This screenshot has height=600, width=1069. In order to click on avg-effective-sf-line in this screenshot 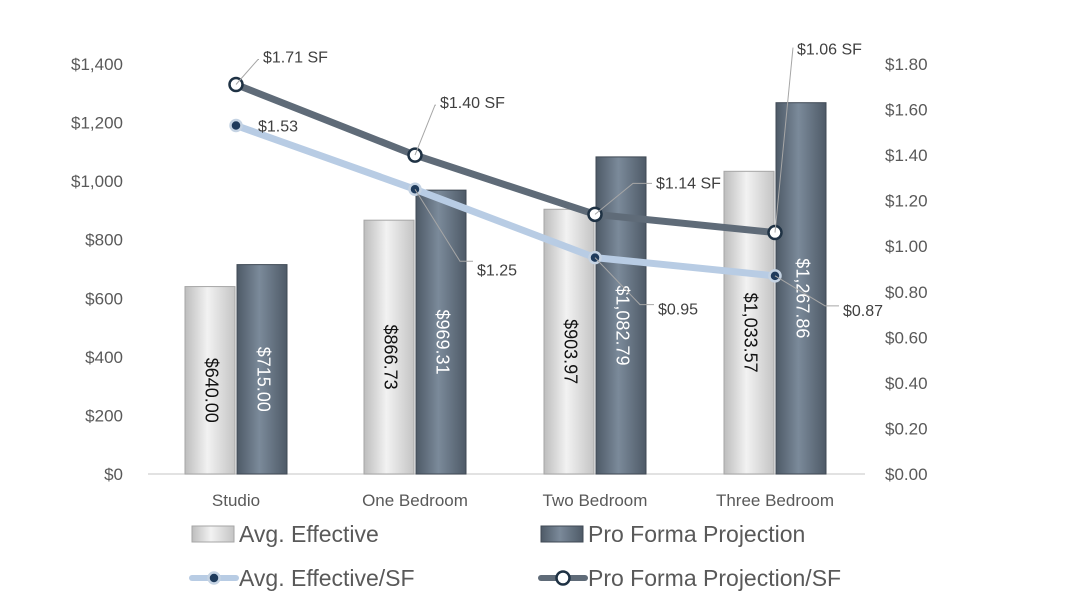, I will do `click(505, 201)`.